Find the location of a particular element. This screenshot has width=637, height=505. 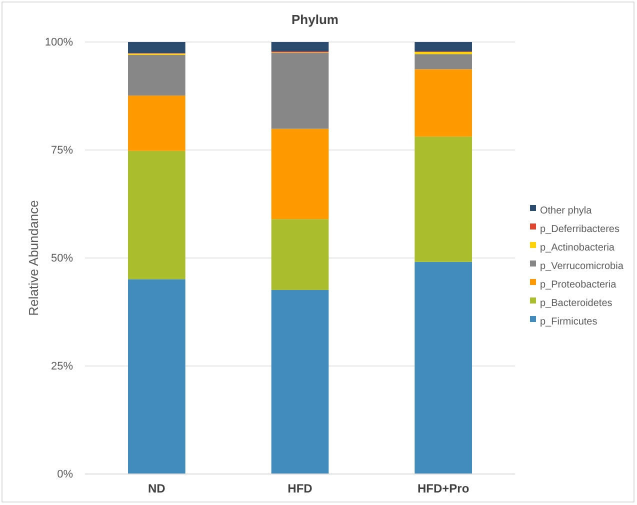

x-tick-label: HFD+Pro is located at coordinates (443, 489).